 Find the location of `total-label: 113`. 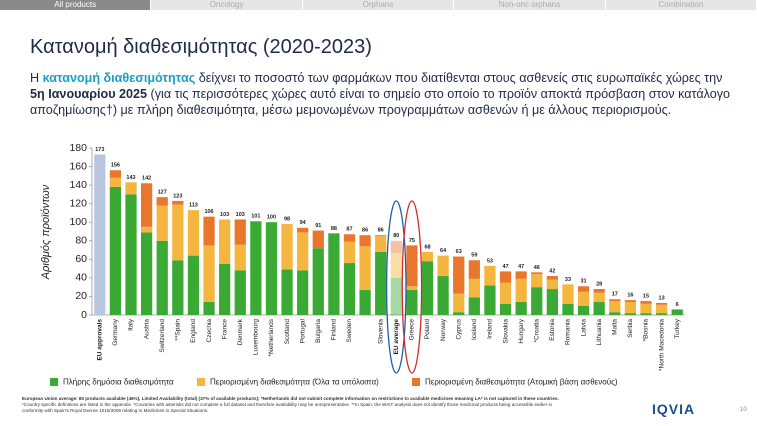

total-label: 113 is located at coordinates (193, 206).